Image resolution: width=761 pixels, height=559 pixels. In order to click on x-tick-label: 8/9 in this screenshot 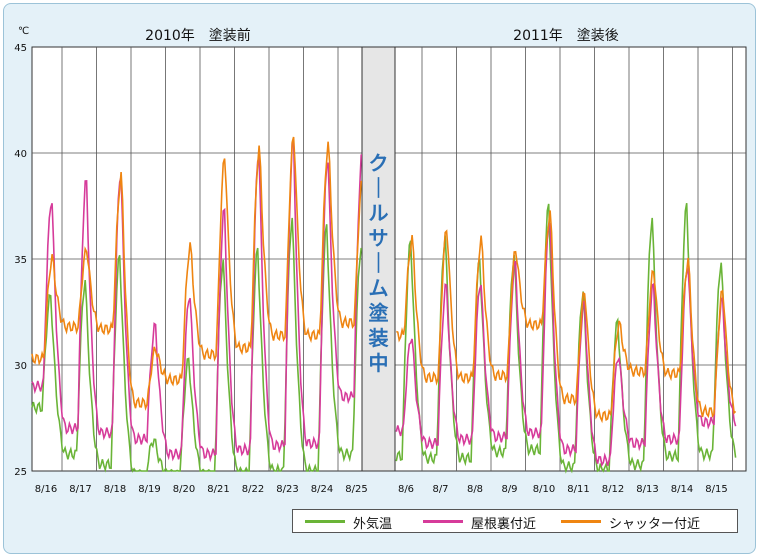, I will do `click(509, 489)`.